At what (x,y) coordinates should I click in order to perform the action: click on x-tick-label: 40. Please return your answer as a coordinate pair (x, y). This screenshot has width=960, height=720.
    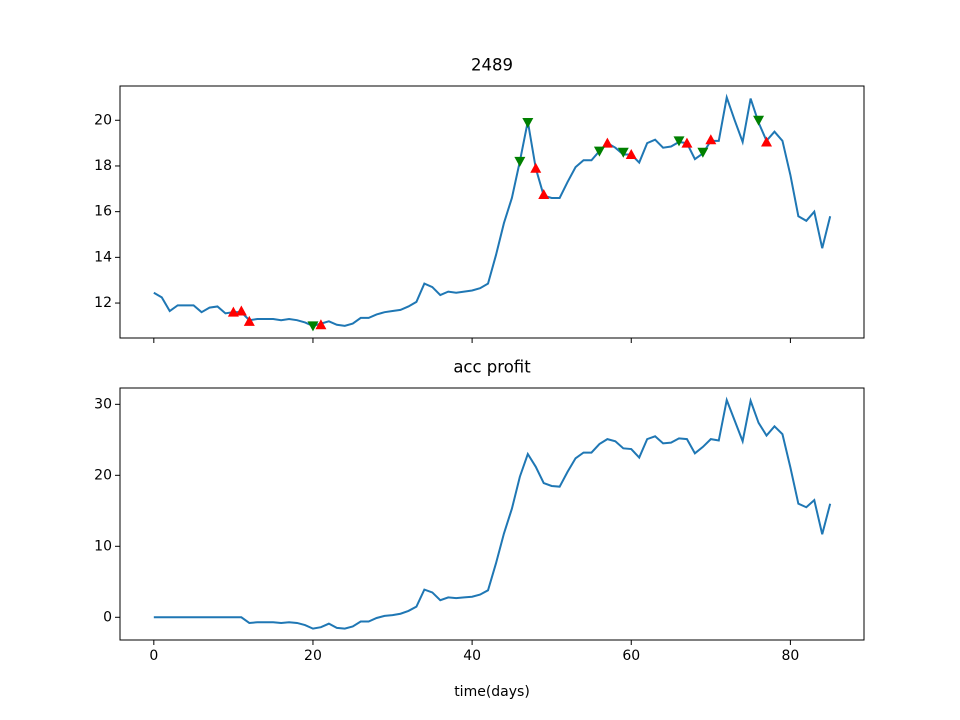
    Looking at the image, I should click on (472, 656).